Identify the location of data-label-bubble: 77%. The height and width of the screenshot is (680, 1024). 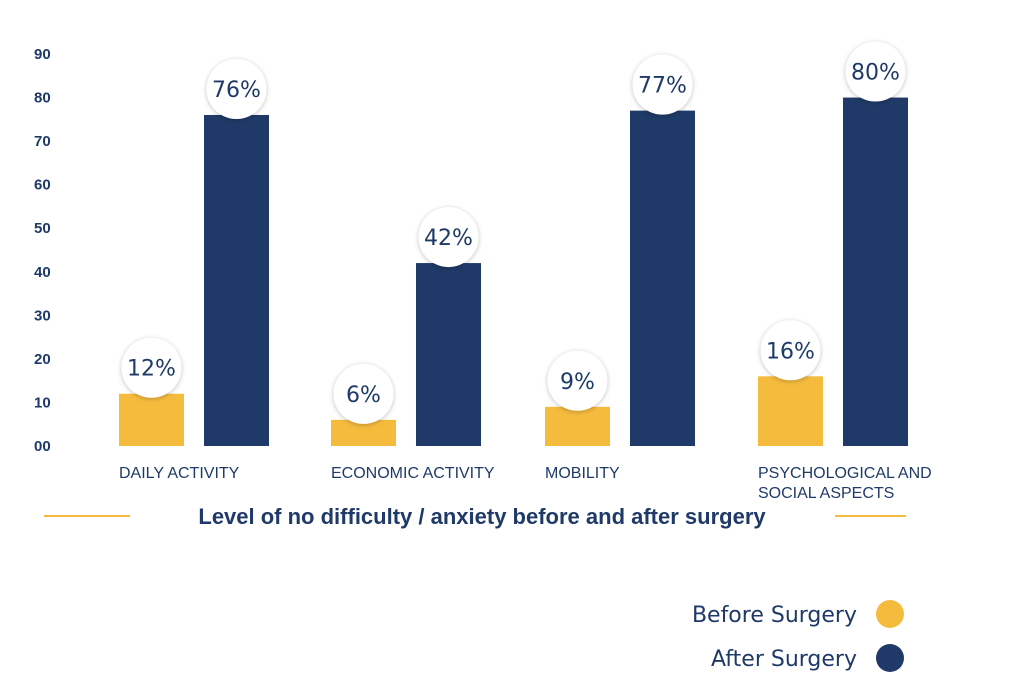
(662, 84).